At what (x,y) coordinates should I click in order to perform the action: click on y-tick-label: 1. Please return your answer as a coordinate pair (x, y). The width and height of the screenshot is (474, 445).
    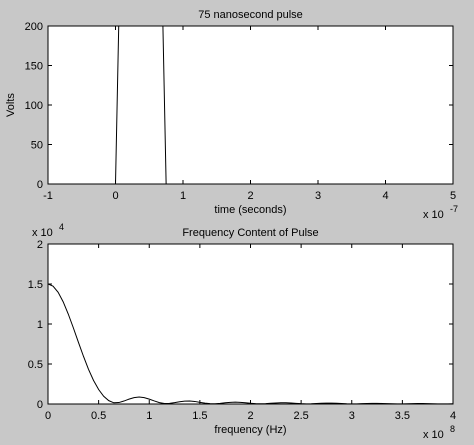
    Looking at the image, I should click on (40, 325).